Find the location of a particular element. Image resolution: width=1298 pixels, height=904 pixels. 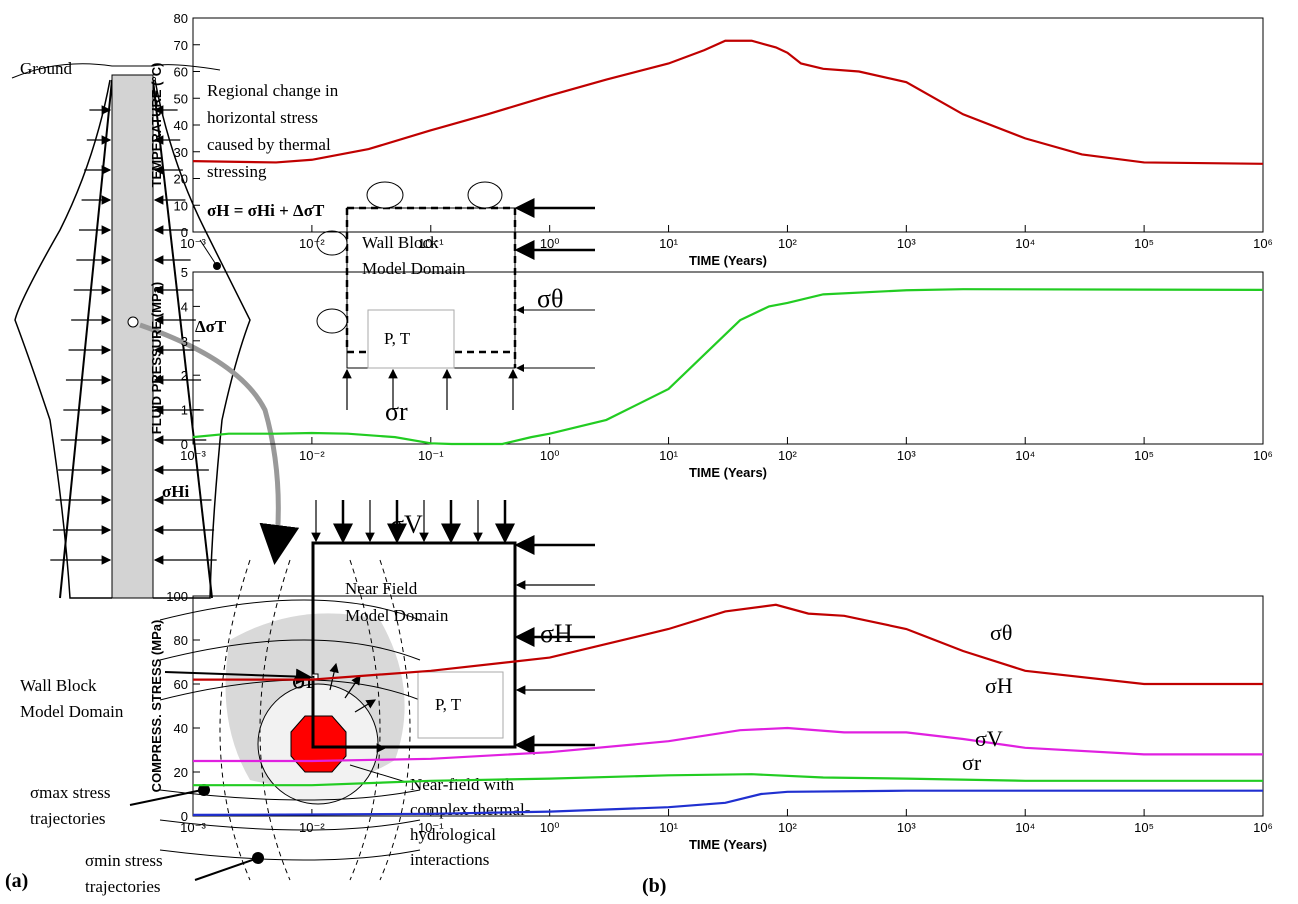

y-tick-label: 1 is located at coordinates (184, 410).